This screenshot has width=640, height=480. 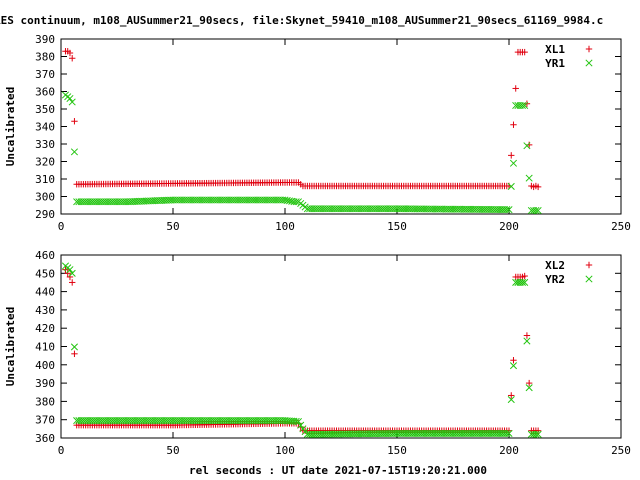 I want to click on y-tick-label: 290, so click(x=45, y=214).